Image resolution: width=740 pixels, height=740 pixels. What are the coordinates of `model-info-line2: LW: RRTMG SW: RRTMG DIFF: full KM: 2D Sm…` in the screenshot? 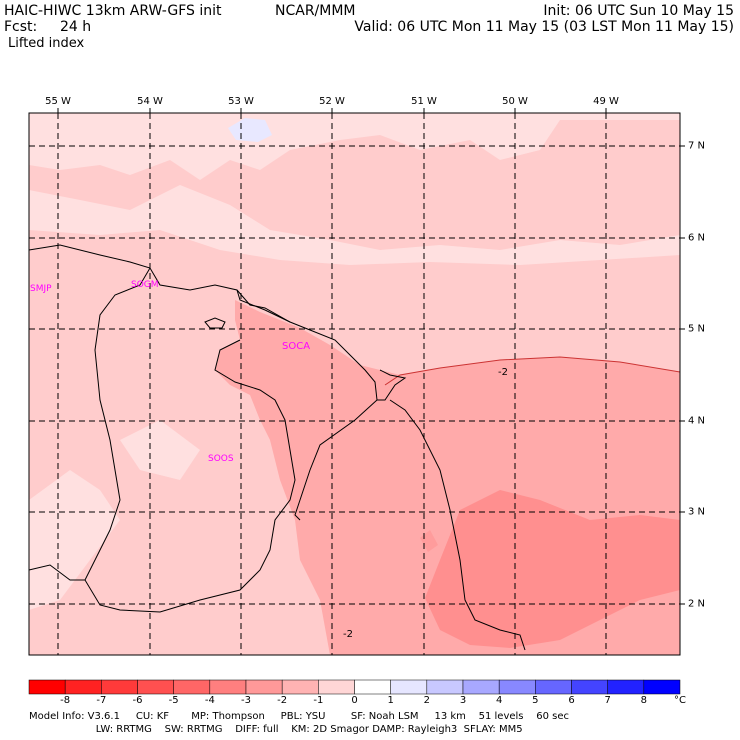 It's located at (276, 729).